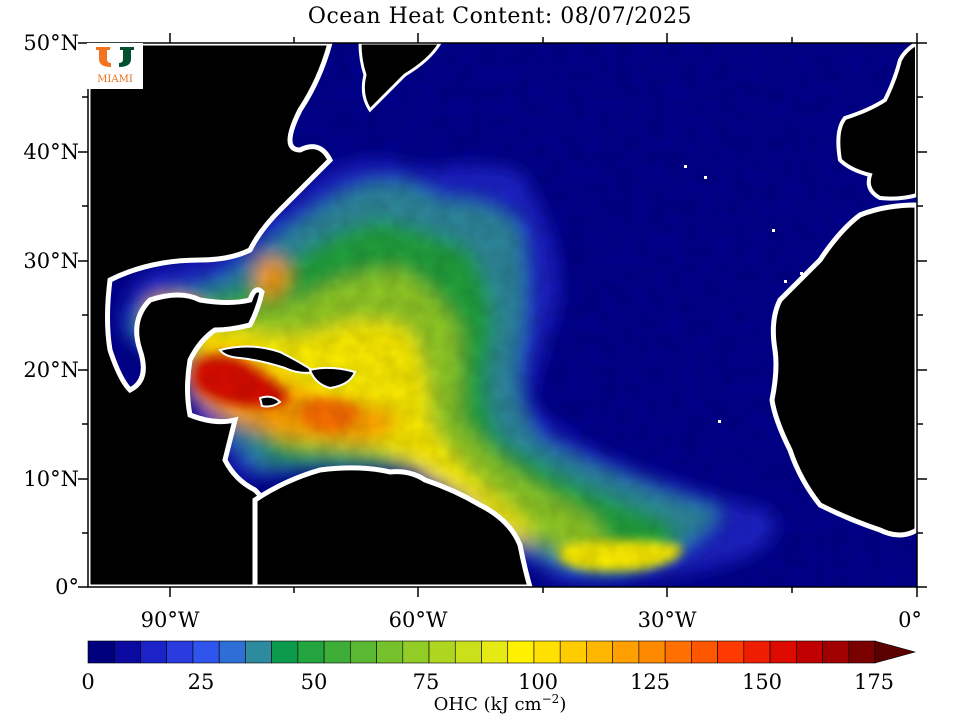 This screenshot has height=720, width=961. I want to click on land-greater-antilles, so click(268, 359).